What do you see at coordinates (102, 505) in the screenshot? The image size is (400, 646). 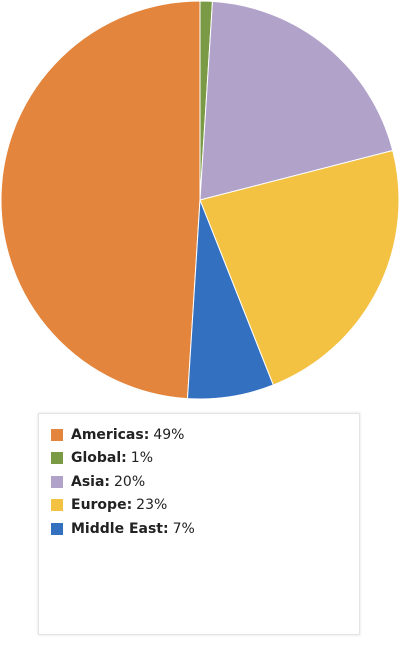 I see `legend-label: Europe:` at bounding box center [102, 505].